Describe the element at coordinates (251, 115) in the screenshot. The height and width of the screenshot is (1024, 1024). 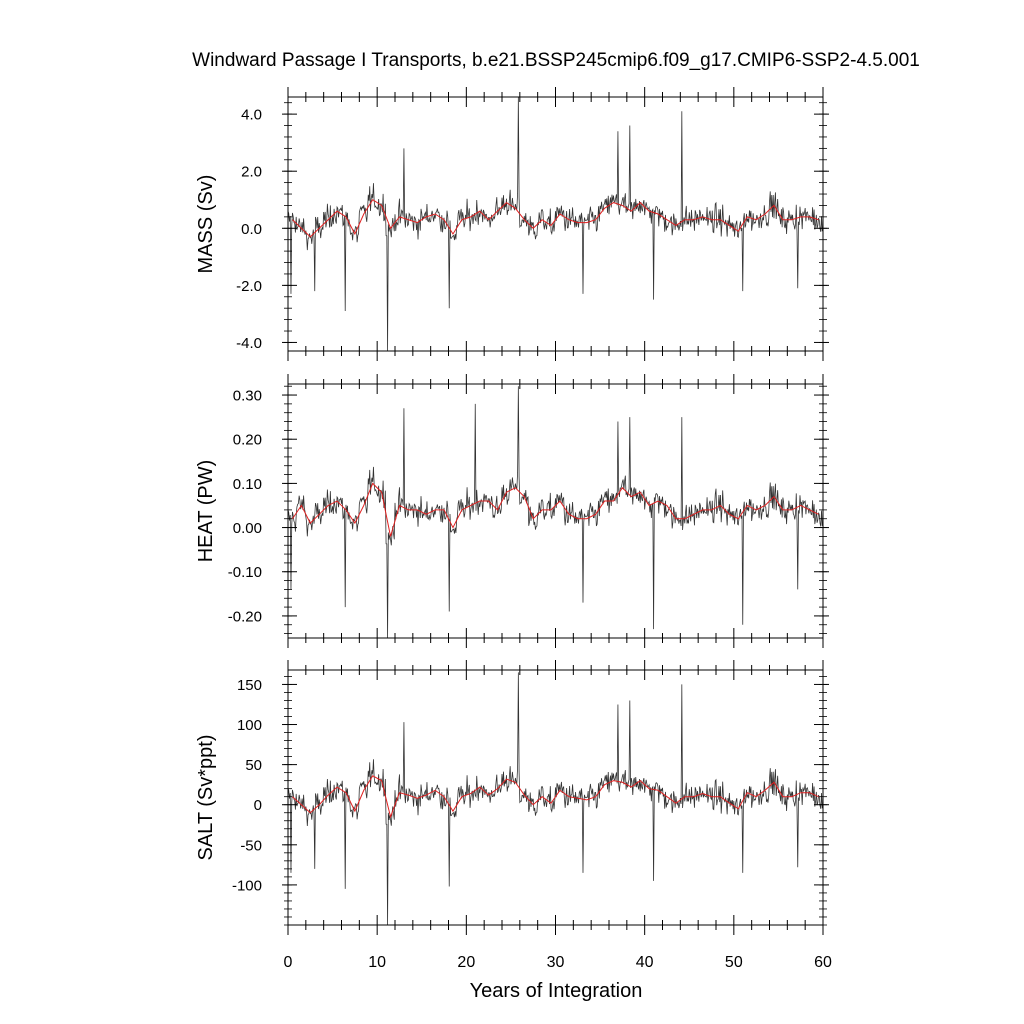
I see `y-tick-label: 4.0` at that location.